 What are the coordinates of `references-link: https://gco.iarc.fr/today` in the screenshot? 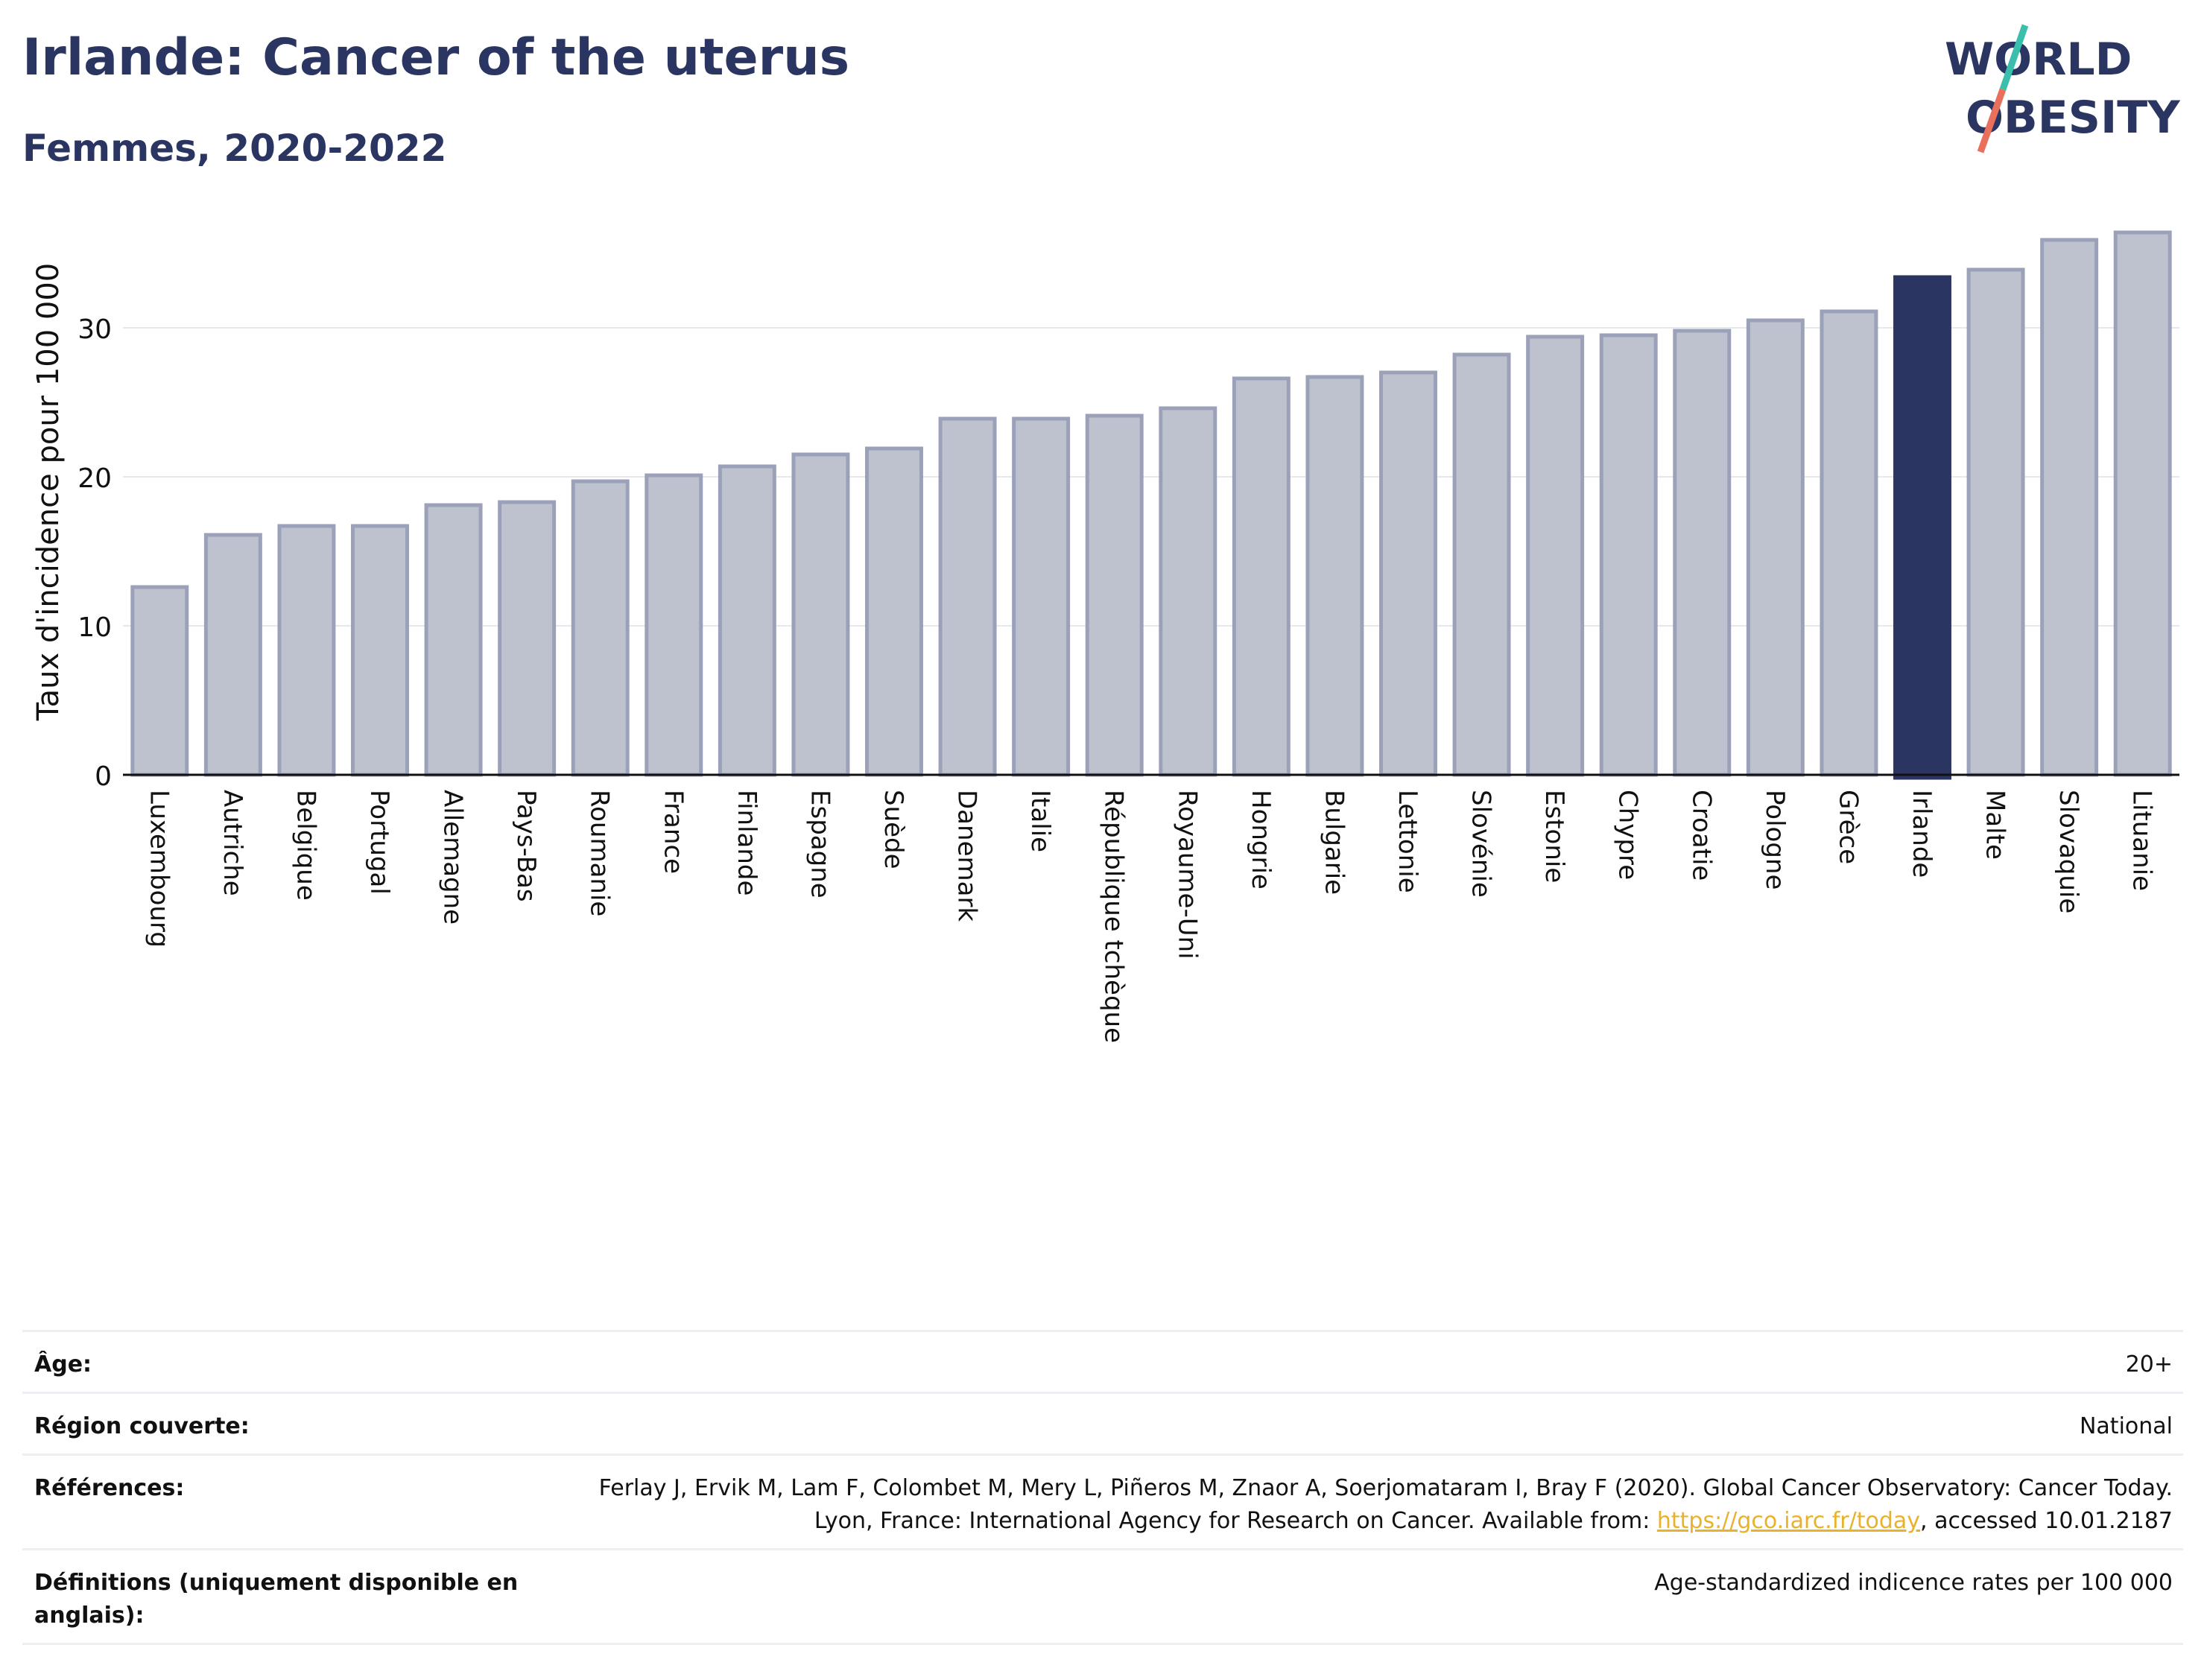 It's located at (1788, 1521).